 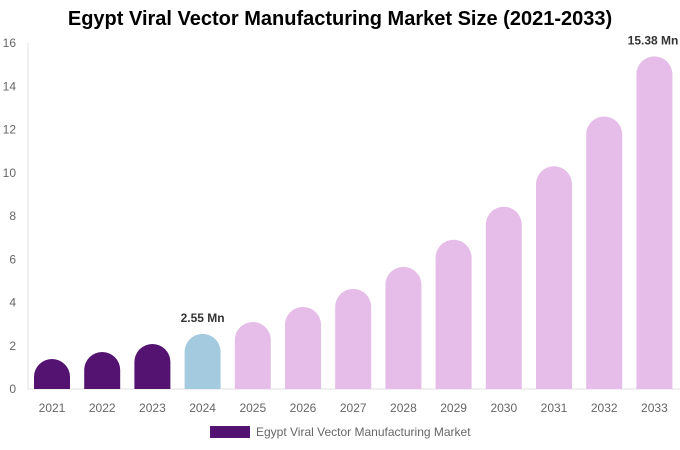 I want to click on x-tick-label: 2026, so click(x=303, y=408).